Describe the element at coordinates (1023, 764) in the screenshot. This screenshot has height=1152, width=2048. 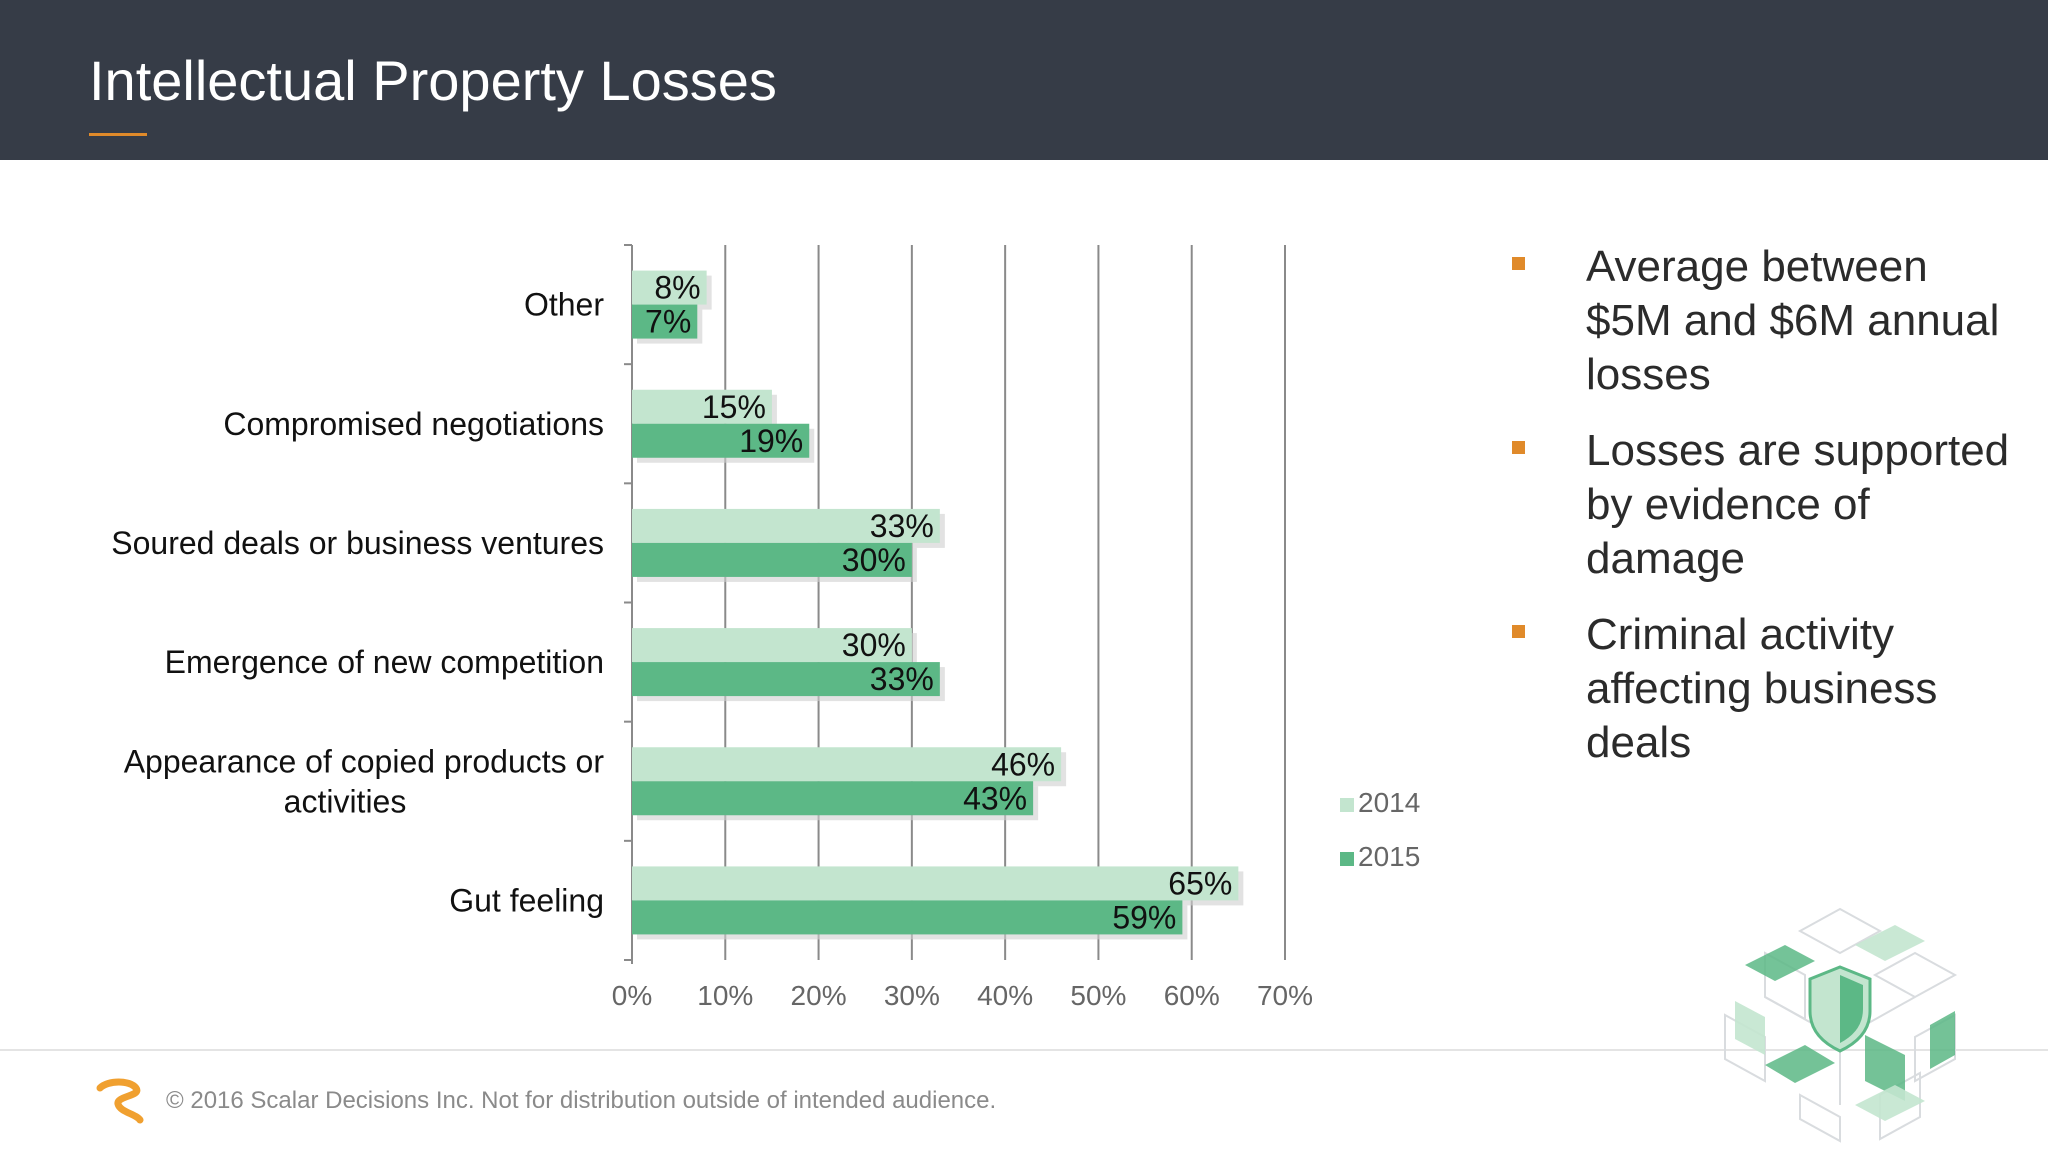
I see `data-label: 46%` at that location.